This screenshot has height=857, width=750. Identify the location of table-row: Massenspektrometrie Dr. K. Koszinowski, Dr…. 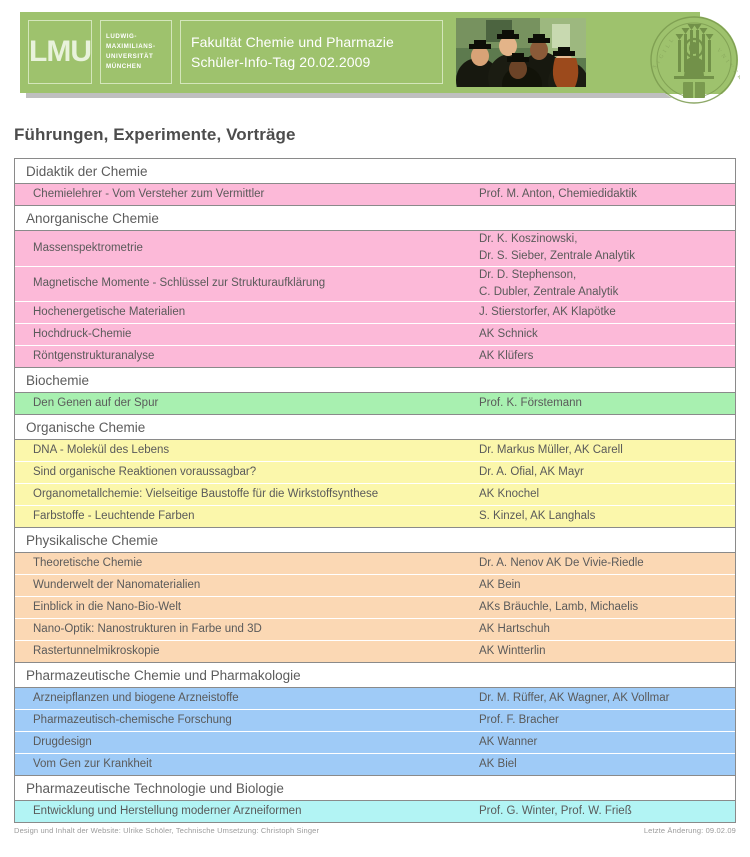
(375, 249).